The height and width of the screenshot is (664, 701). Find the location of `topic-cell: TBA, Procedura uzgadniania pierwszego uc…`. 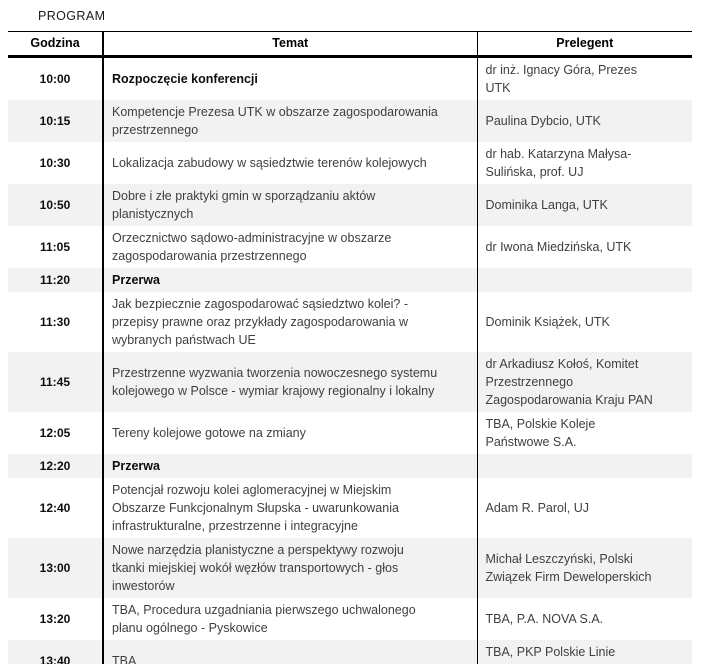

topic-cell: TBA, Procedura uzgadniania pierwszego uc… is located at coordinates (290, 619).